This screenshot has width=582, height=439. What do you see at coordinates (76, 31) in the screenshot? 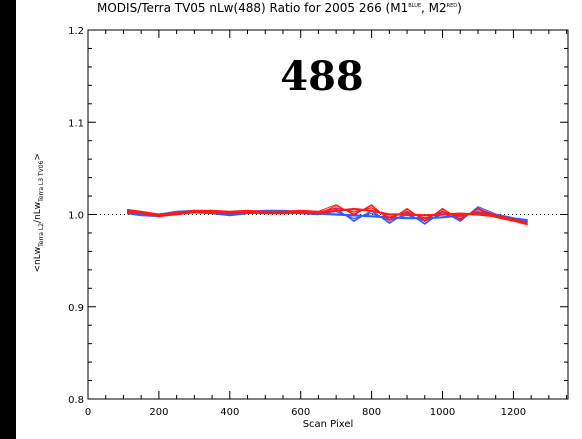
I see `y-tick-label: 1.2` at bounding box center [76, 31].